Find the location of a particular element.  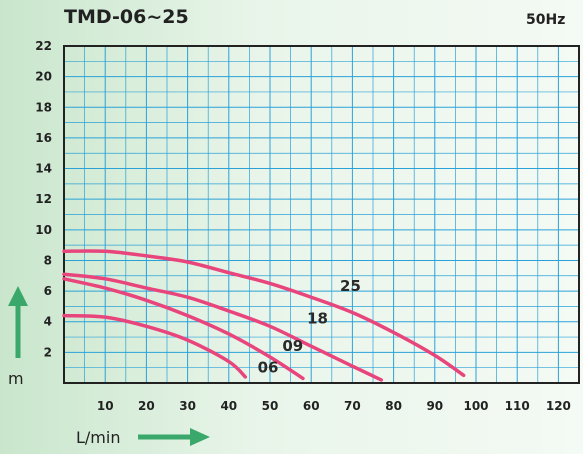

y-tick-label: 6 is located at coordinates (48, 291).